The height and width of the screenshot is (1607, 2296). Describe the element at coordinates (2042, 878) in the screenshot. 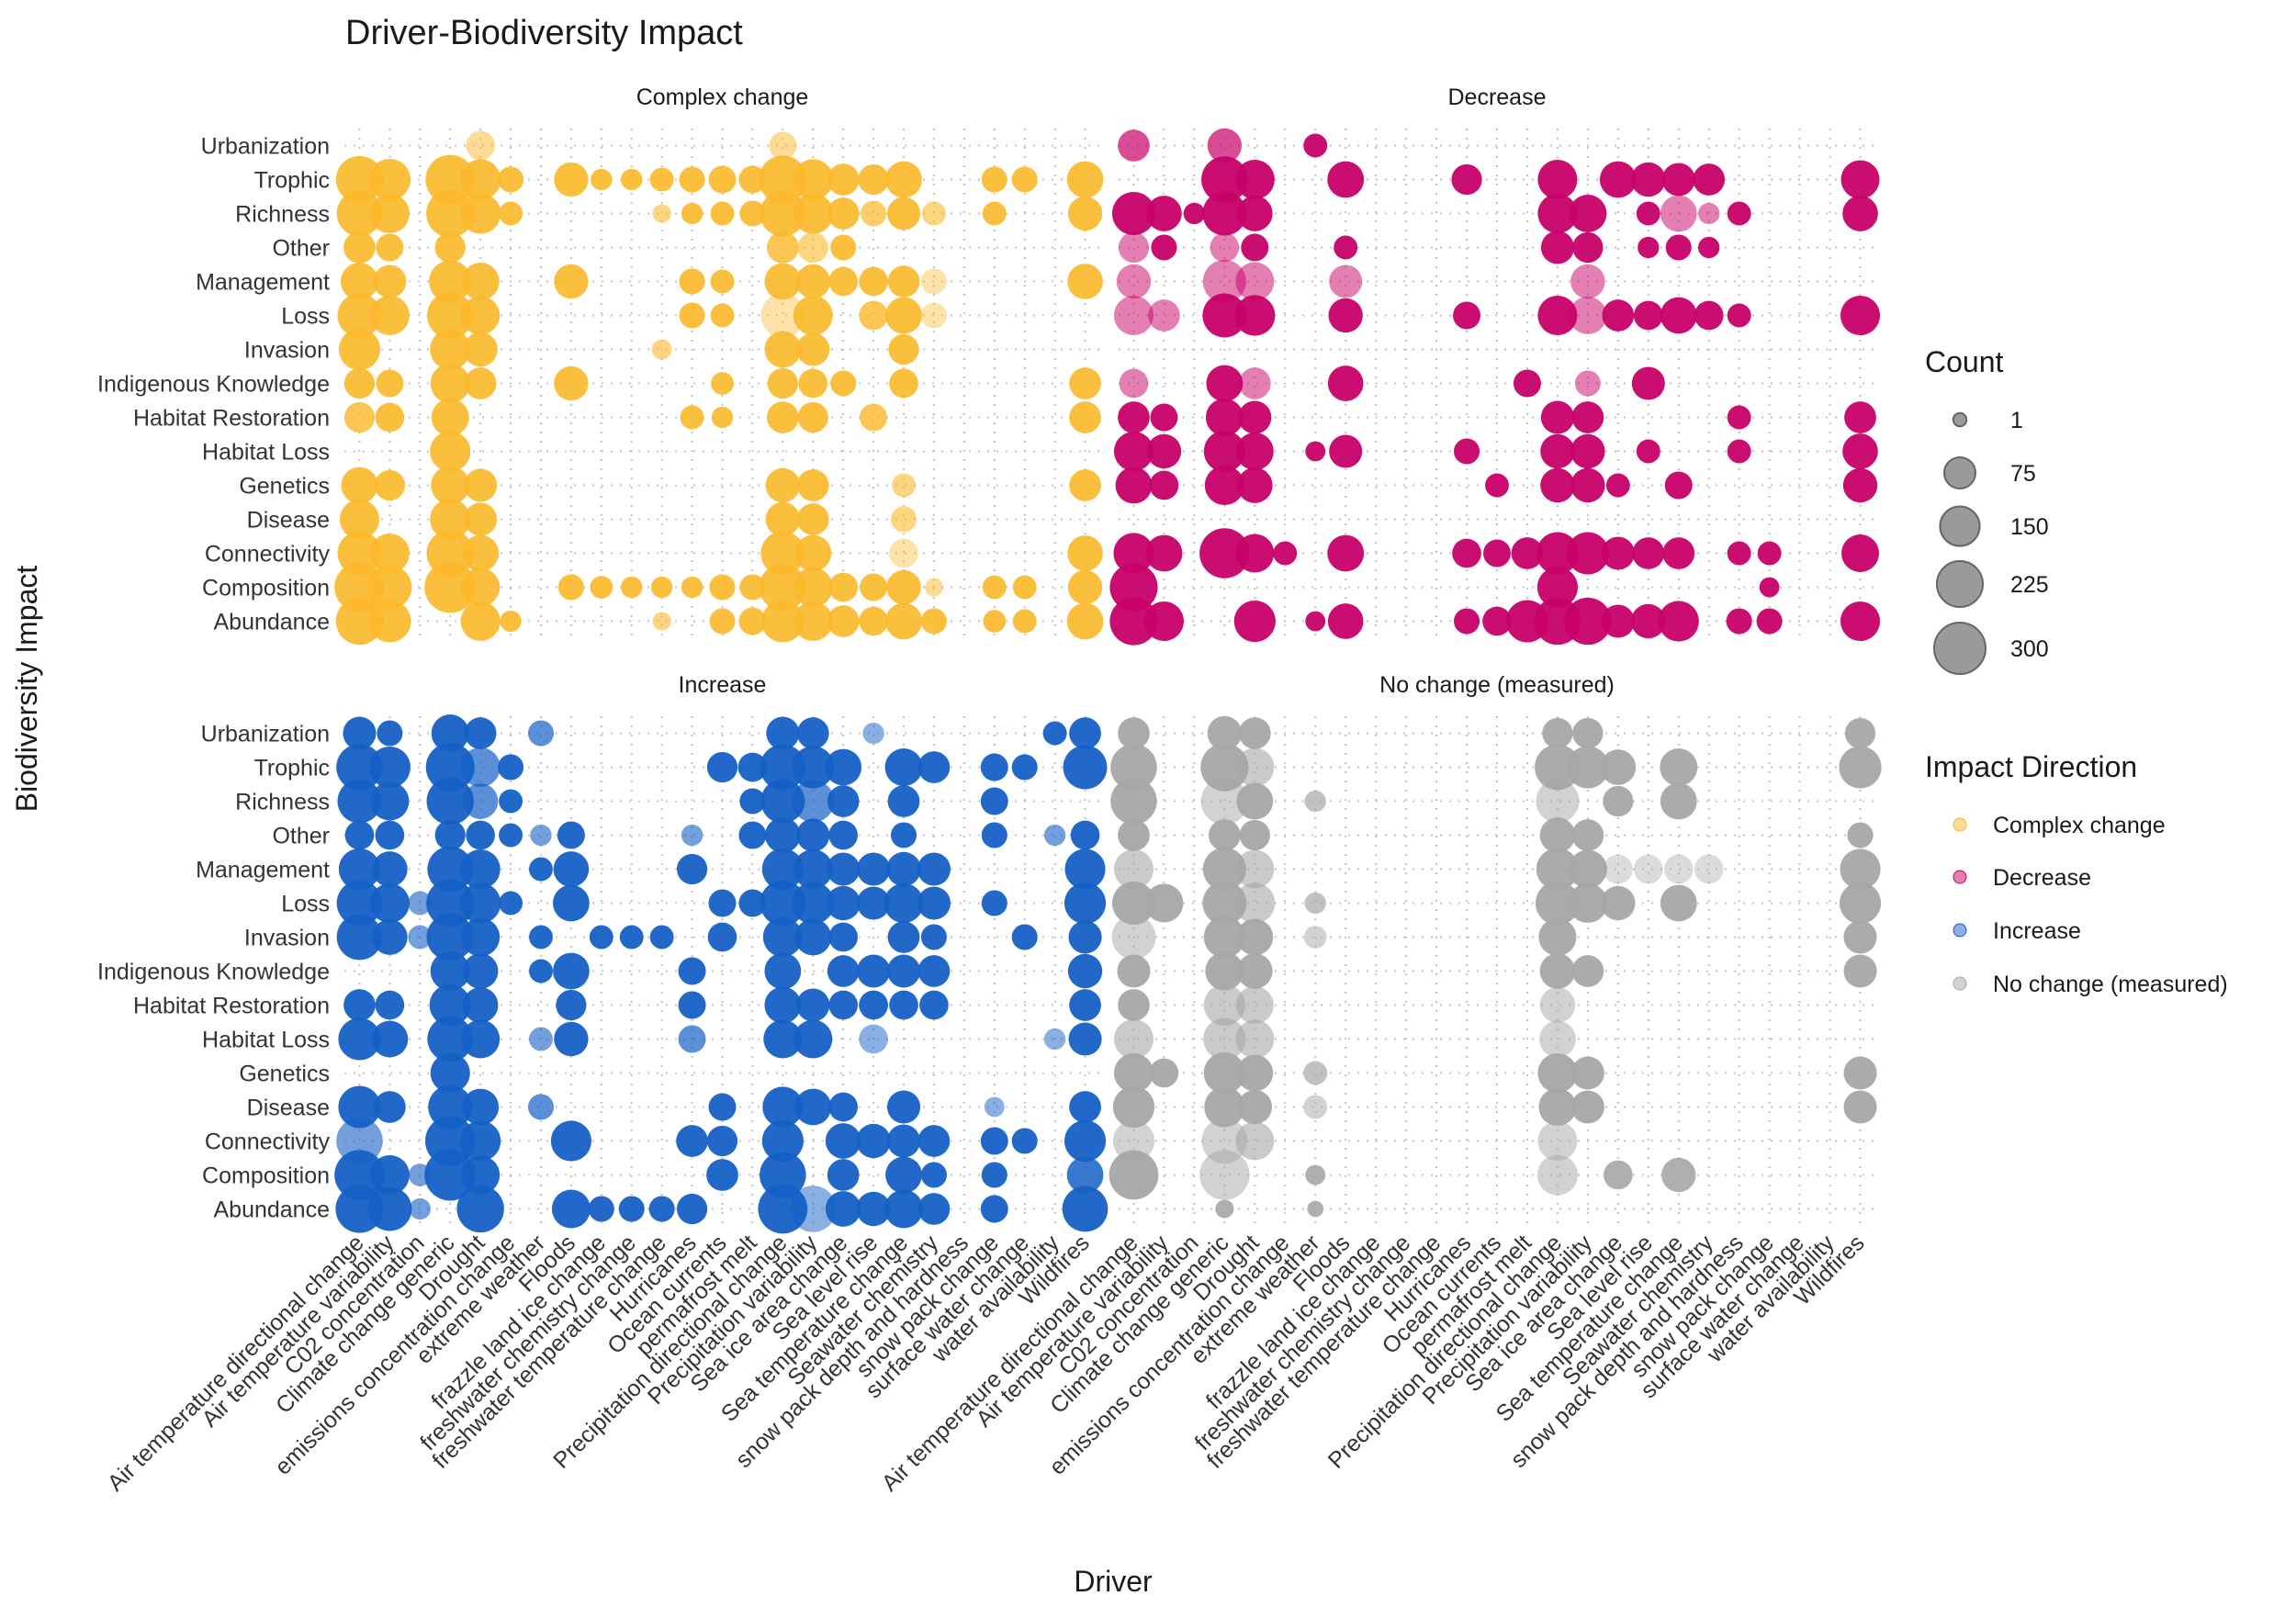

I see `color-legend-label: Decrease` at that location.